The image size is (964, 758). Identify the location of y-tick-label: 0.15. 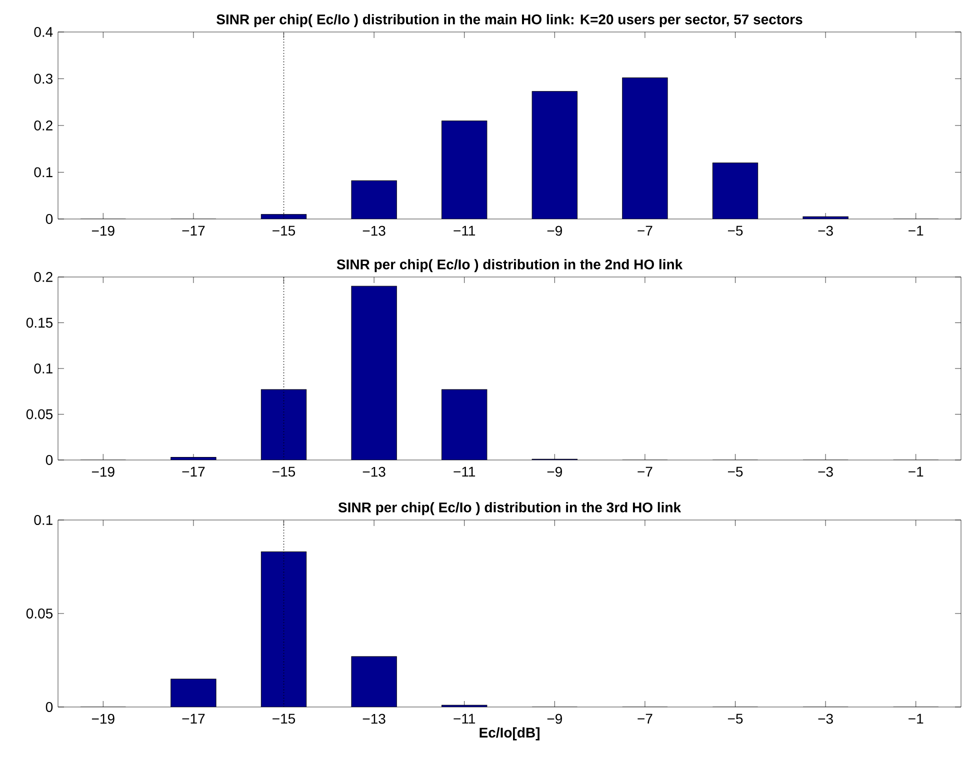
(39, 323).